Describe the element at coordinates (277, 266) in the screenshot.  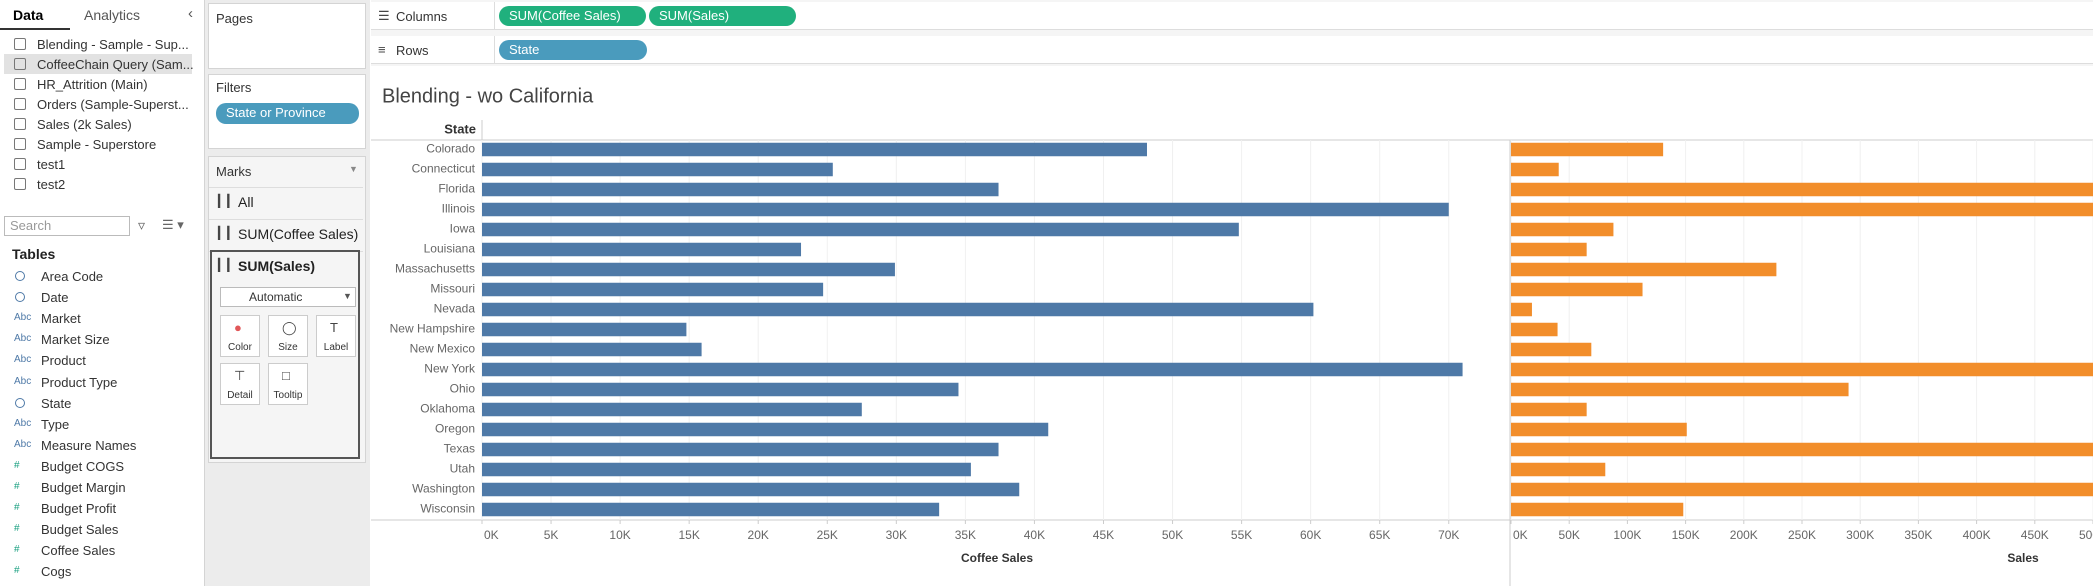
I see `marks-layer: SUM(Sales)` at that location.